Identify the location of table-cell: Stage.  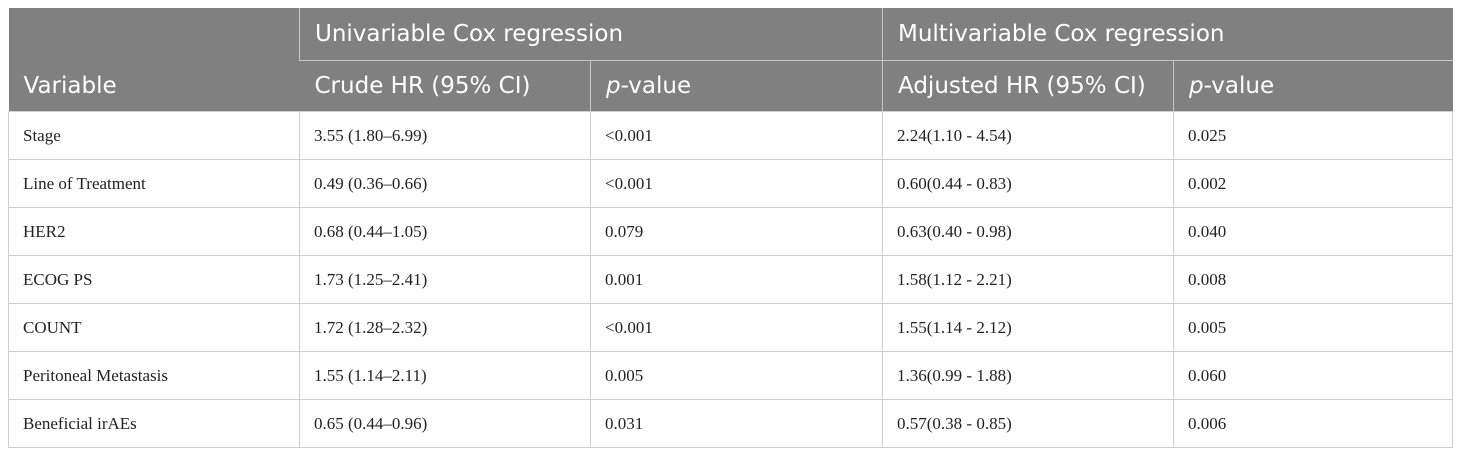
(154, 135).